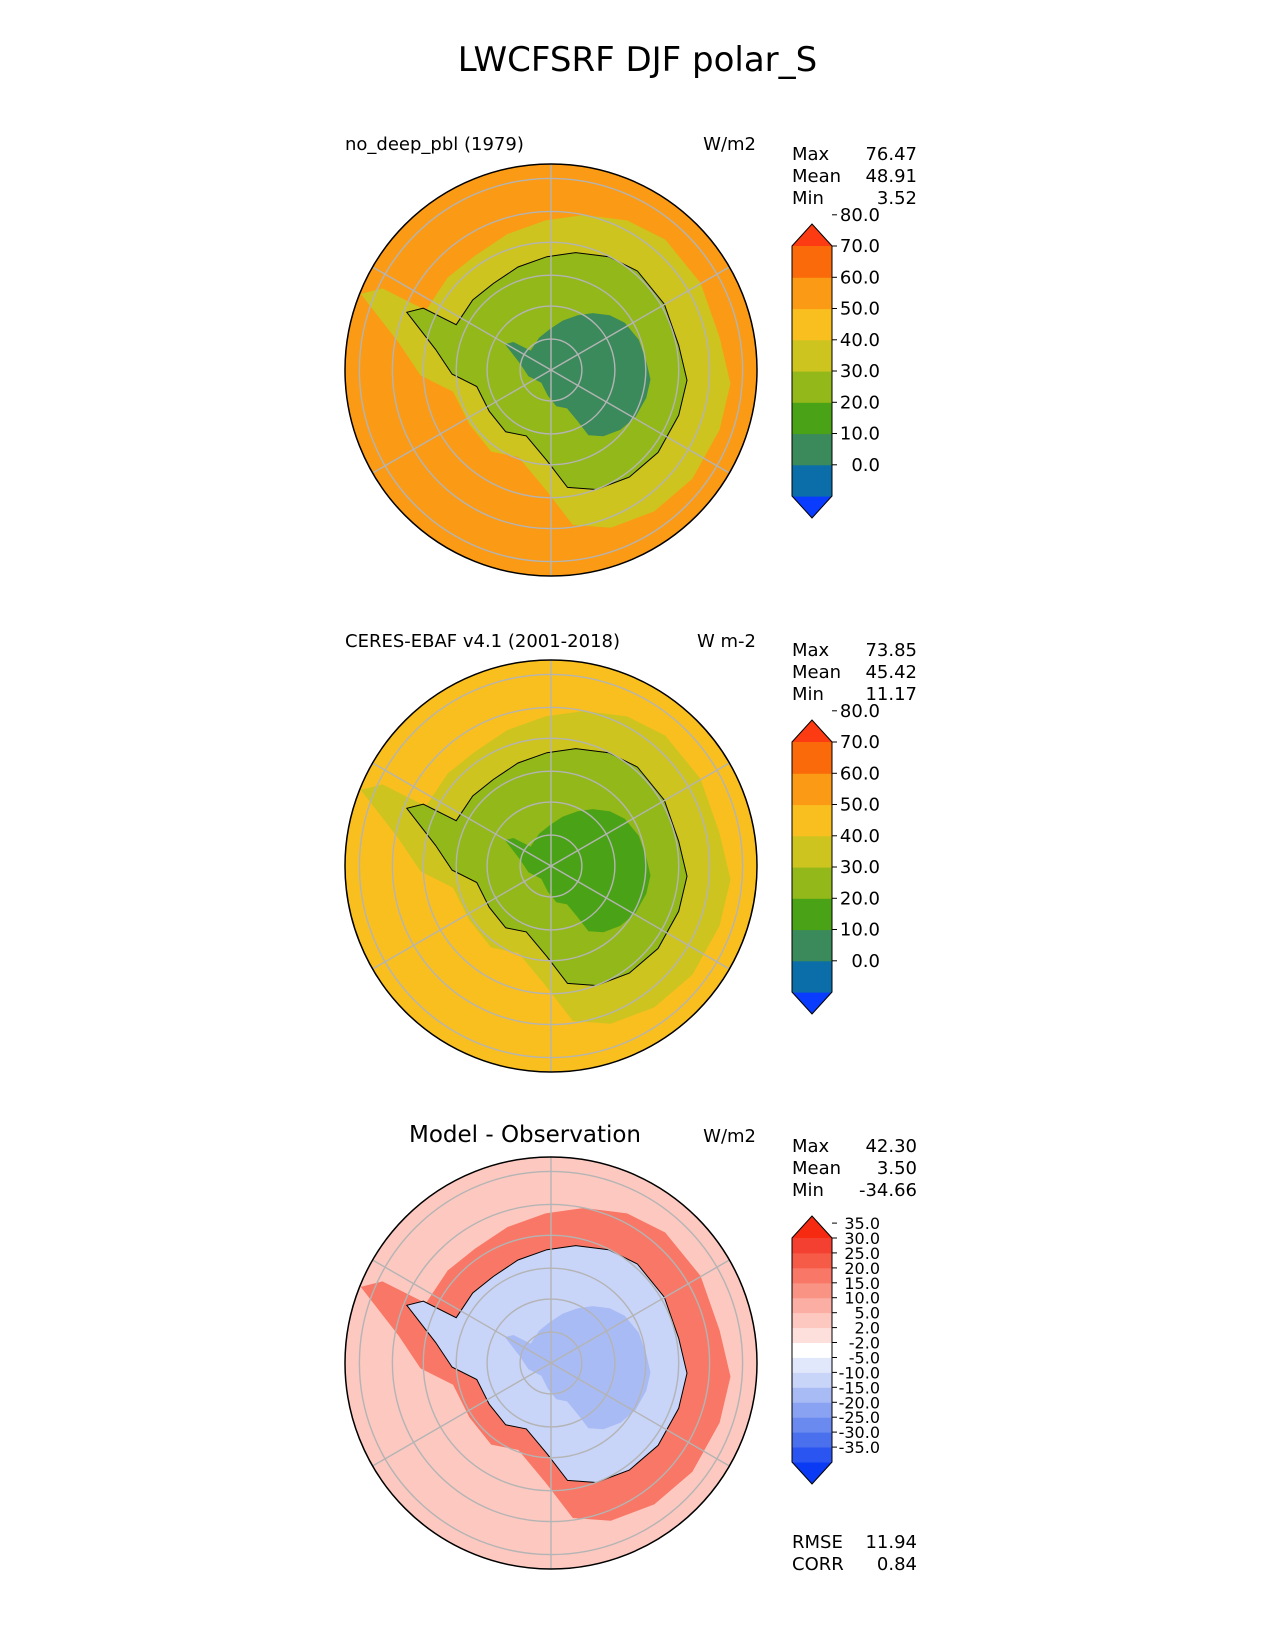  Describe the element at coordinates (891, 154) in the screenshot. I see `stat-value: 76.47` at that location.